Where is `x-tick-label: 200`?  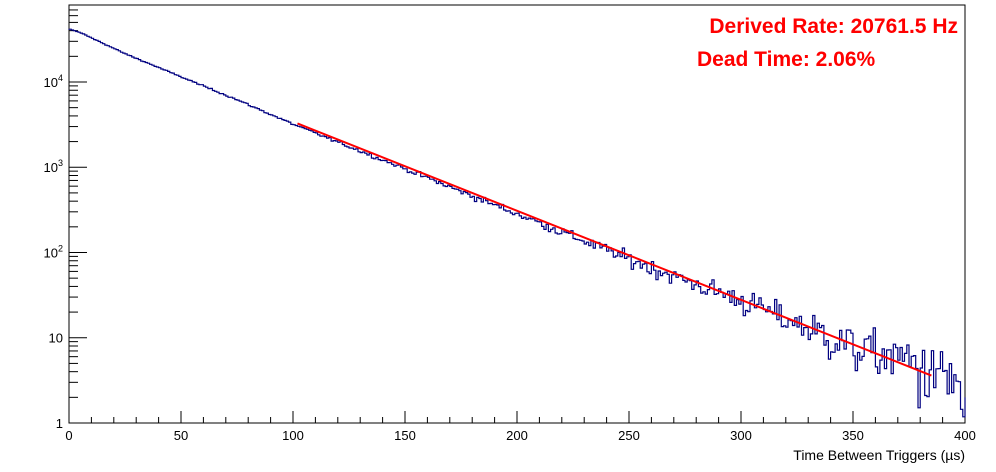 x-tick-label: 200 is located at coordinates (517, 435).